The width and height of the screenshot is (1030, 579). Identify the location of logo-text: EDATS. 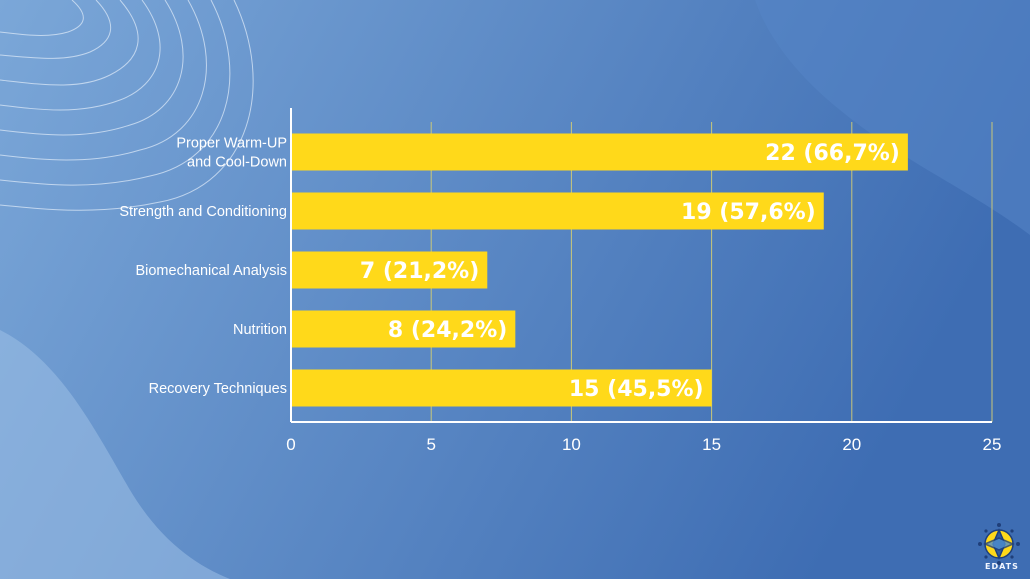
(1002, 566).